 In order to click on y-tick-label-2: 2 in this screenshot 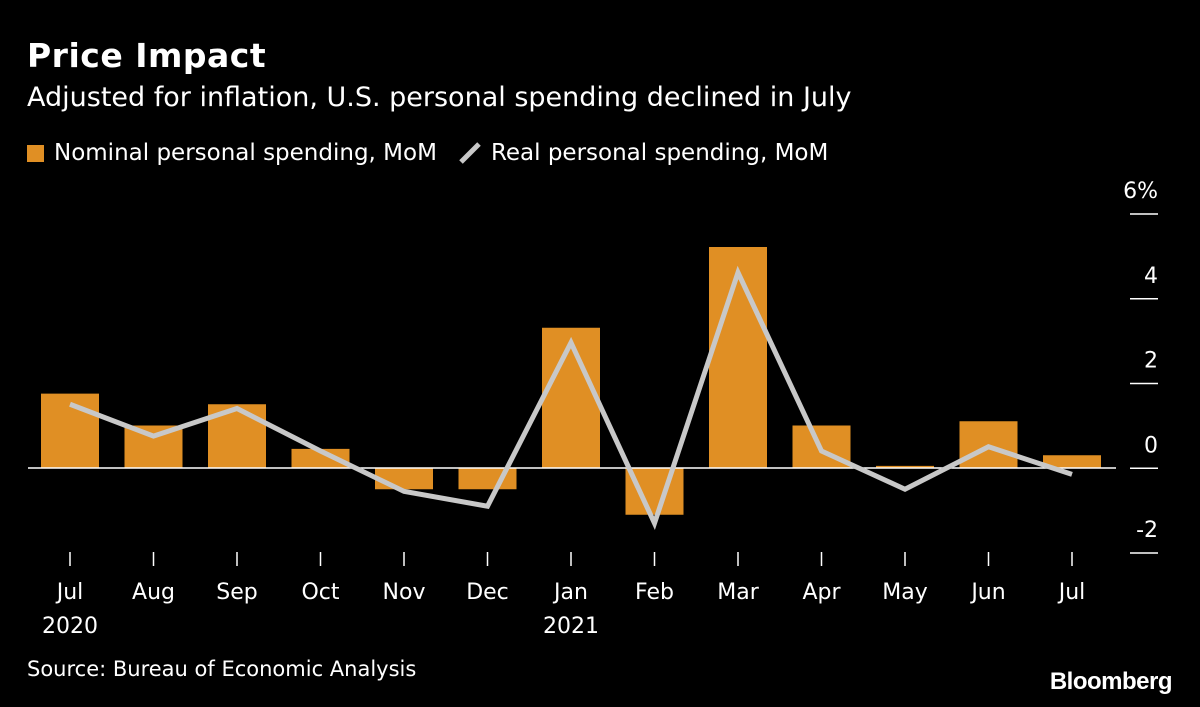, I will do `click(1151, 361)`.